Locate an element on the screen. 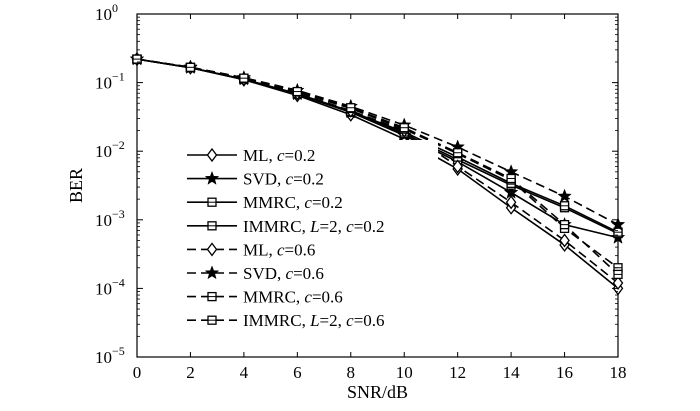 The image size is (700, 411). legend-item: ML, c=0.6 is located at coordinates (251, 249).